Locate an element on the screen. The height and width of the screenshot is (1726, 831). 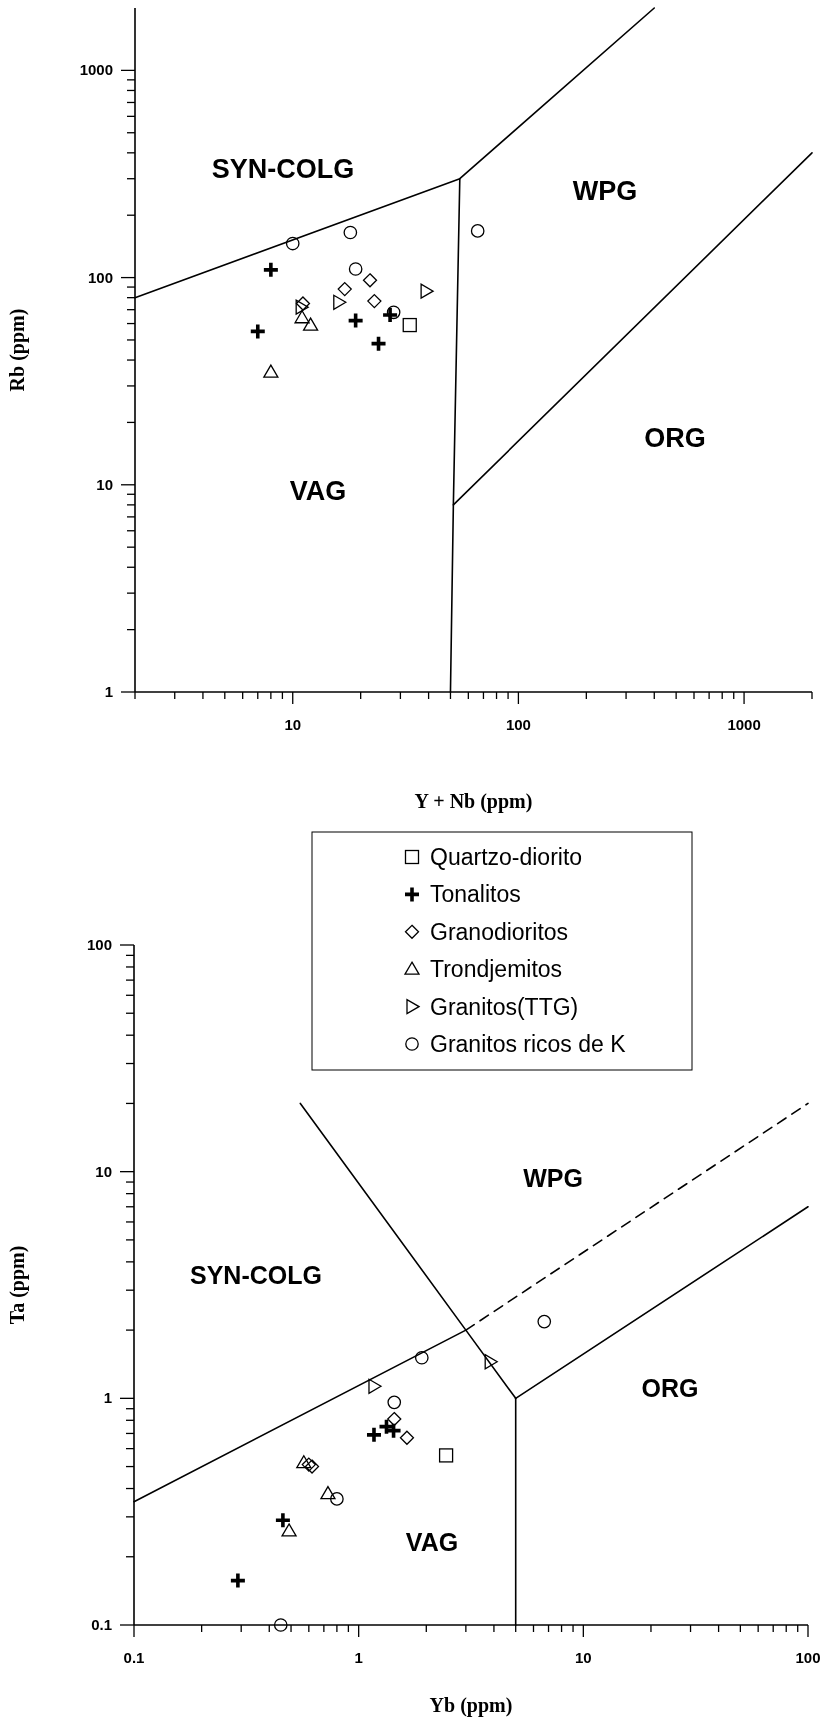
legend-label: Granitos(TTG) is located at coordinates (504, 1006).